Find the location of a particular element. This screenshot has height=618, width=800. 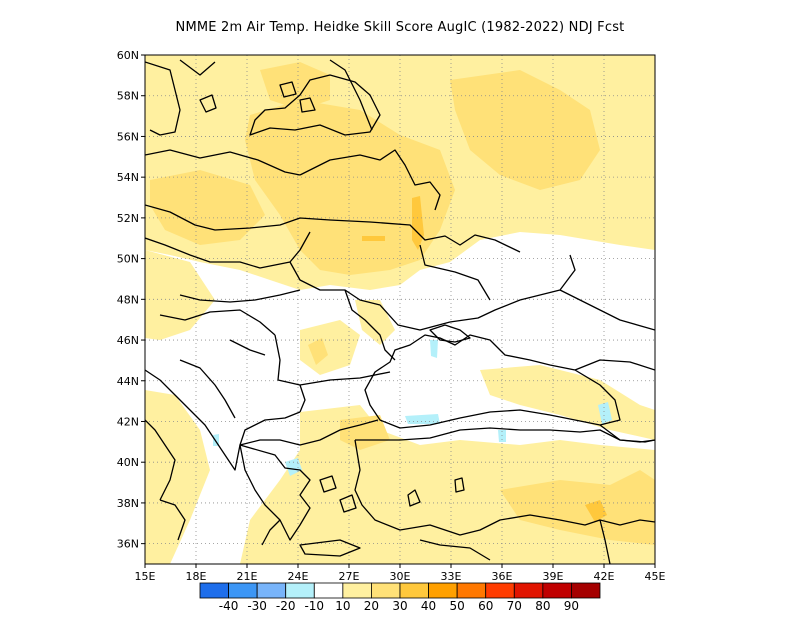

longitude-labels: 15E 18E 21E 24E 27E 30E 33E 36E 39E 42E 45E is located at coordinates (400, 576).